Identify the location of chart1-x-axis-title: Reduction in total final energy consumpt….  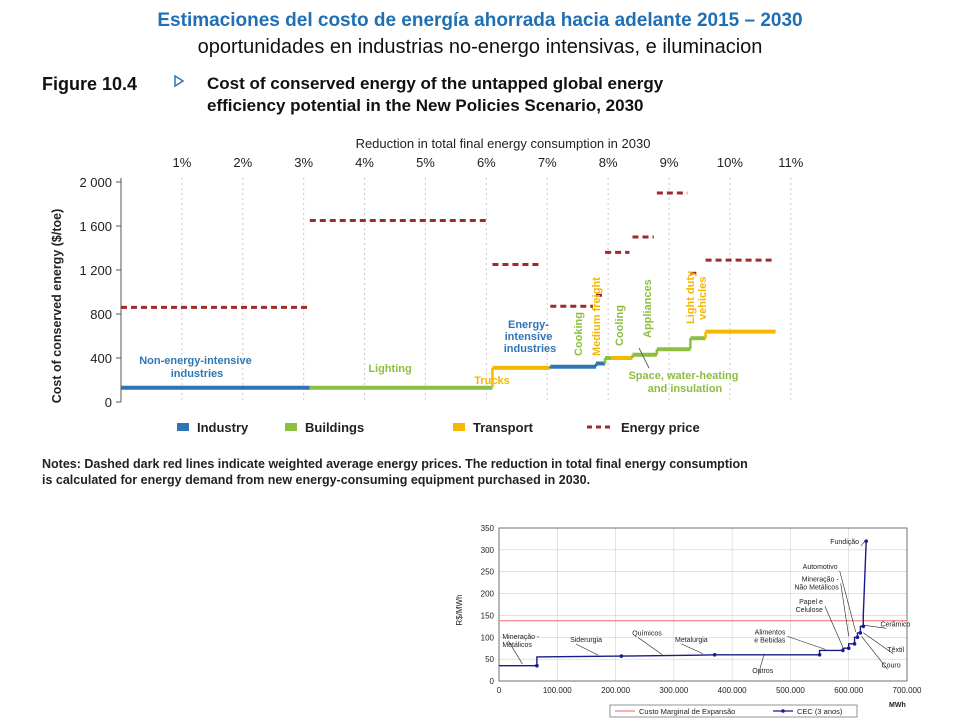
(503, 143).